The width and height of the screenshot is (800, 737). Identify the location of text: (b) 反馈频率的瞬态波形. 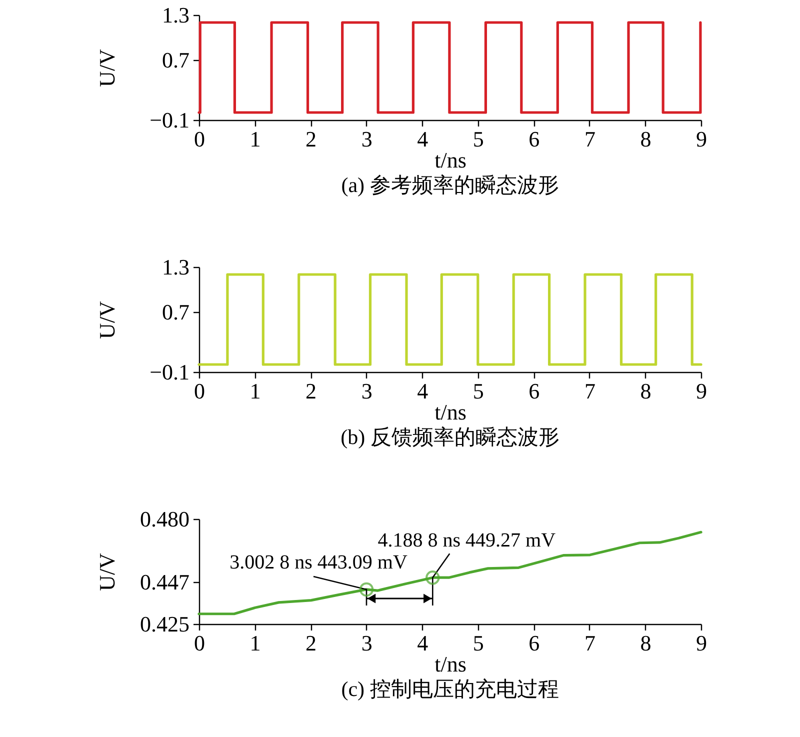
(450, 437).